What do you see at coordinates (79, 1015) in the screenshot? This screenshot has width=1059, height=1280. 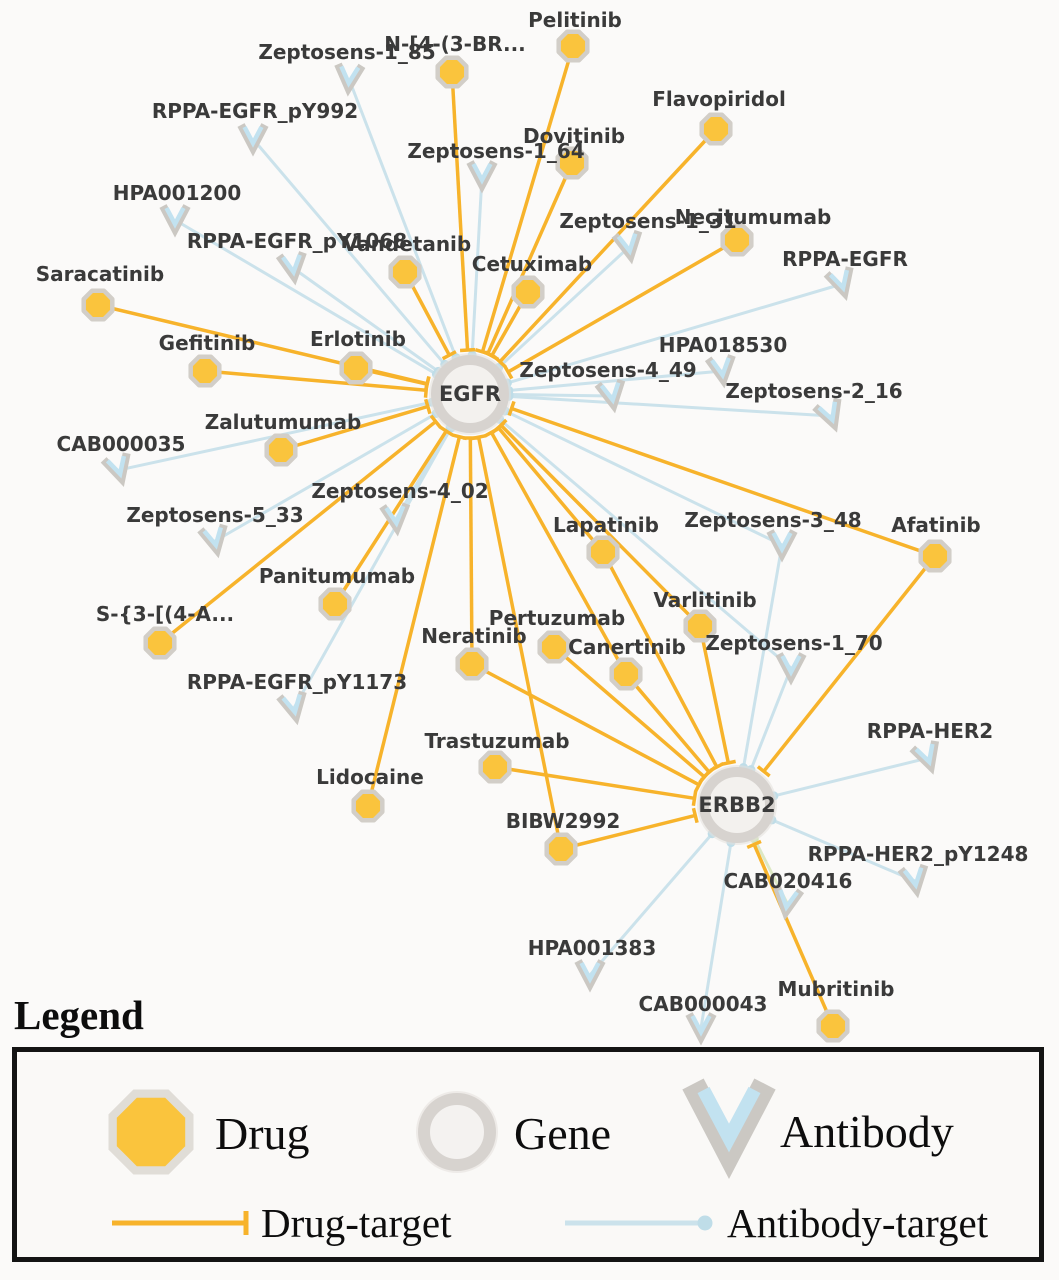 I see `legend-title: Legend` at bounding box center [79, 1015].